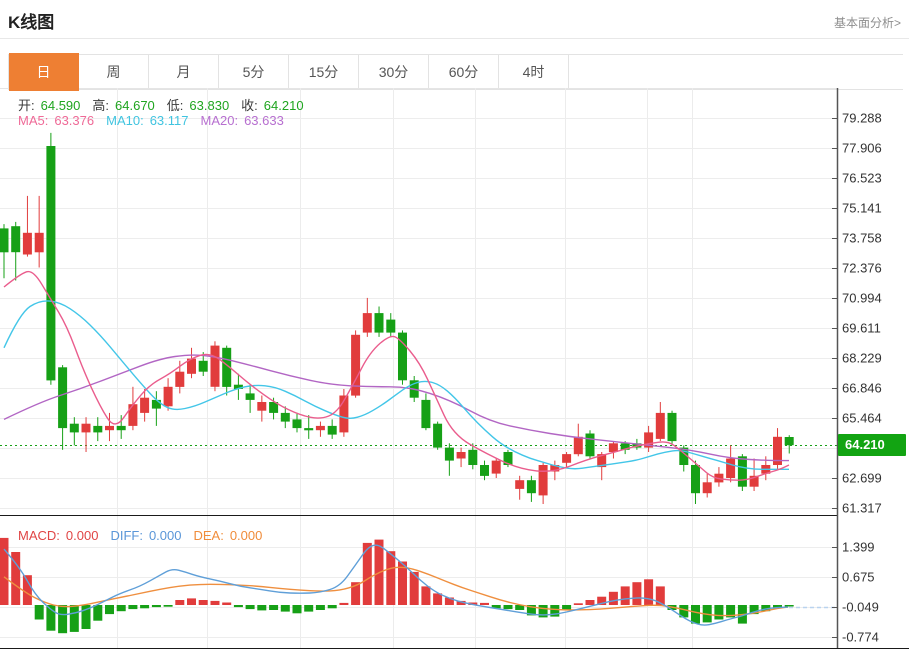  Describe the element at coordinates (125, 120) in the screenshot. I see `legend-label: MA10:` at that location.